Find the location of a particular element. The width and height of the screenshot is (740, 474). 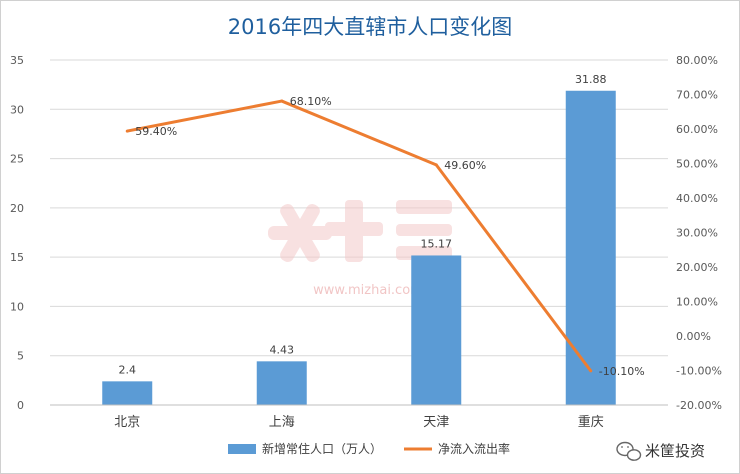

y-left-tick-label: 0 is located at coordinates (20, 405).